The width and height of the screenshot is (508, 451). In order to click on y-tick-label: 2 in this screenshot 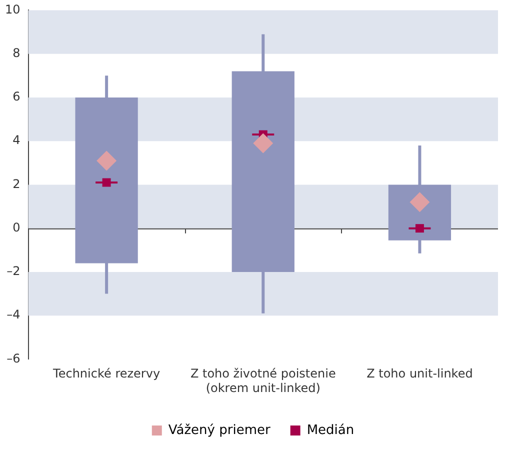, I will do `click(16, 183)`.